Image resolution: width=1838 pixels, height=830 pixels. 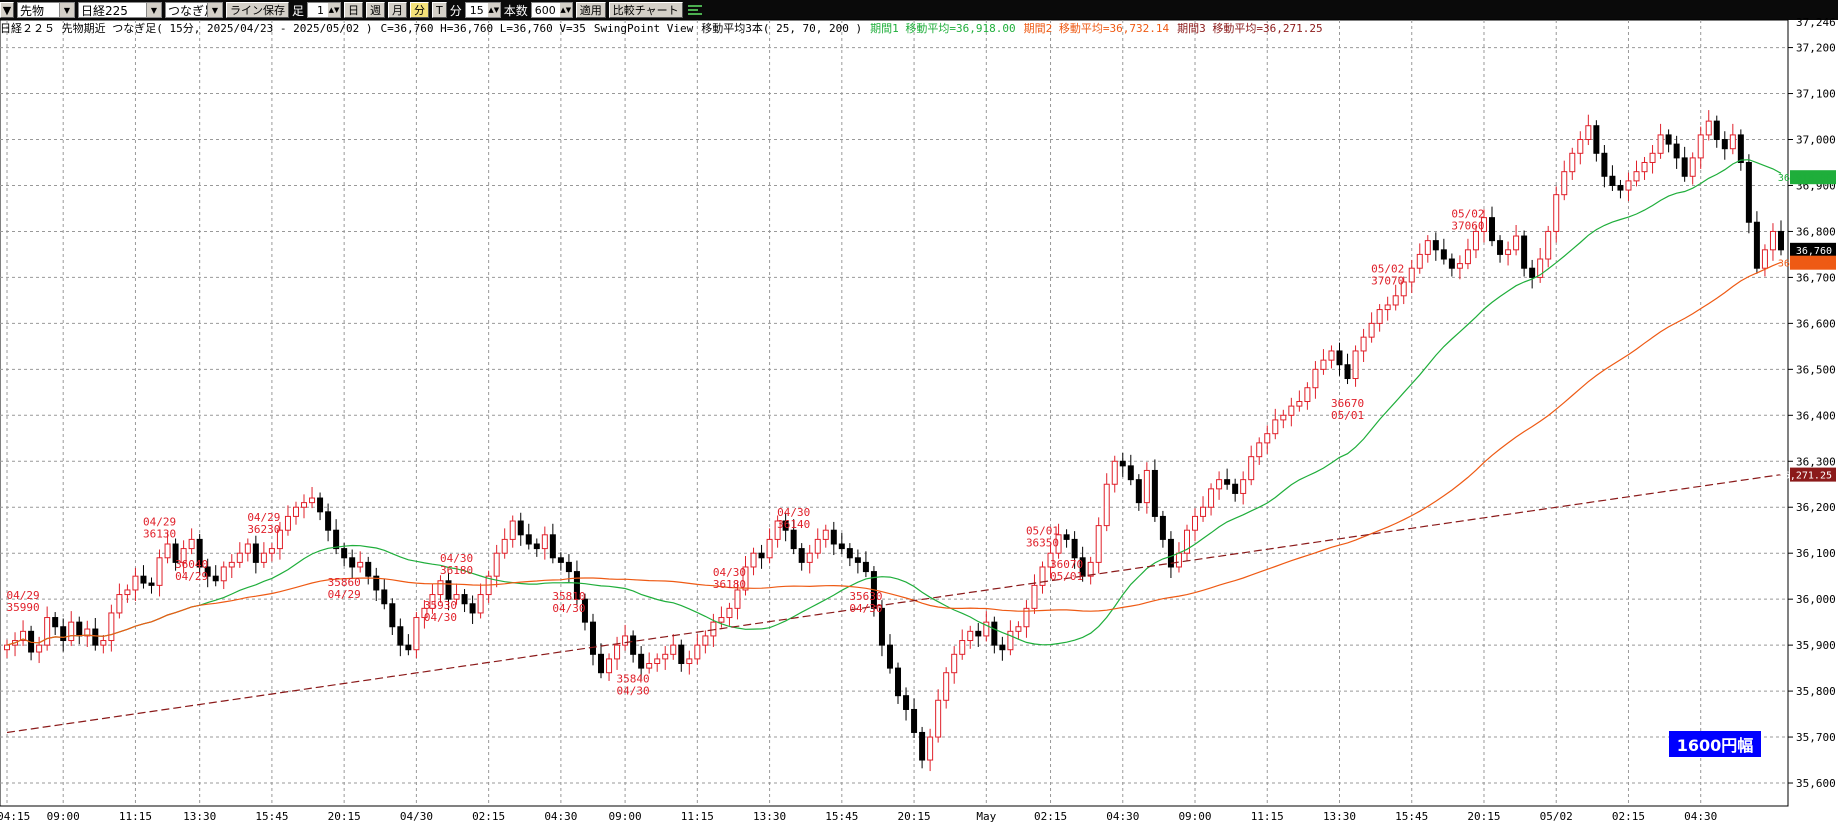 I want to click on week-button: 週, so click(x=376, y=10).